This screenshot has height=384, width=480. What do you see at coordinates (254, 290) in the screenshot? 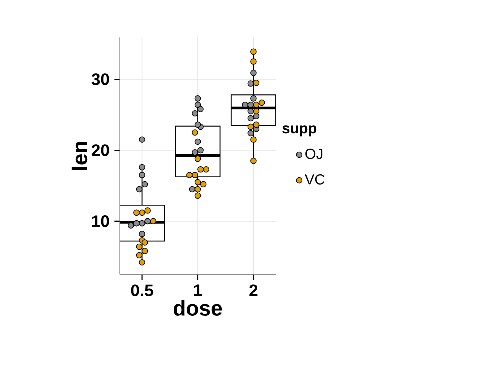
I see `x-tick-label: 2` at bounding box center [254, 290].